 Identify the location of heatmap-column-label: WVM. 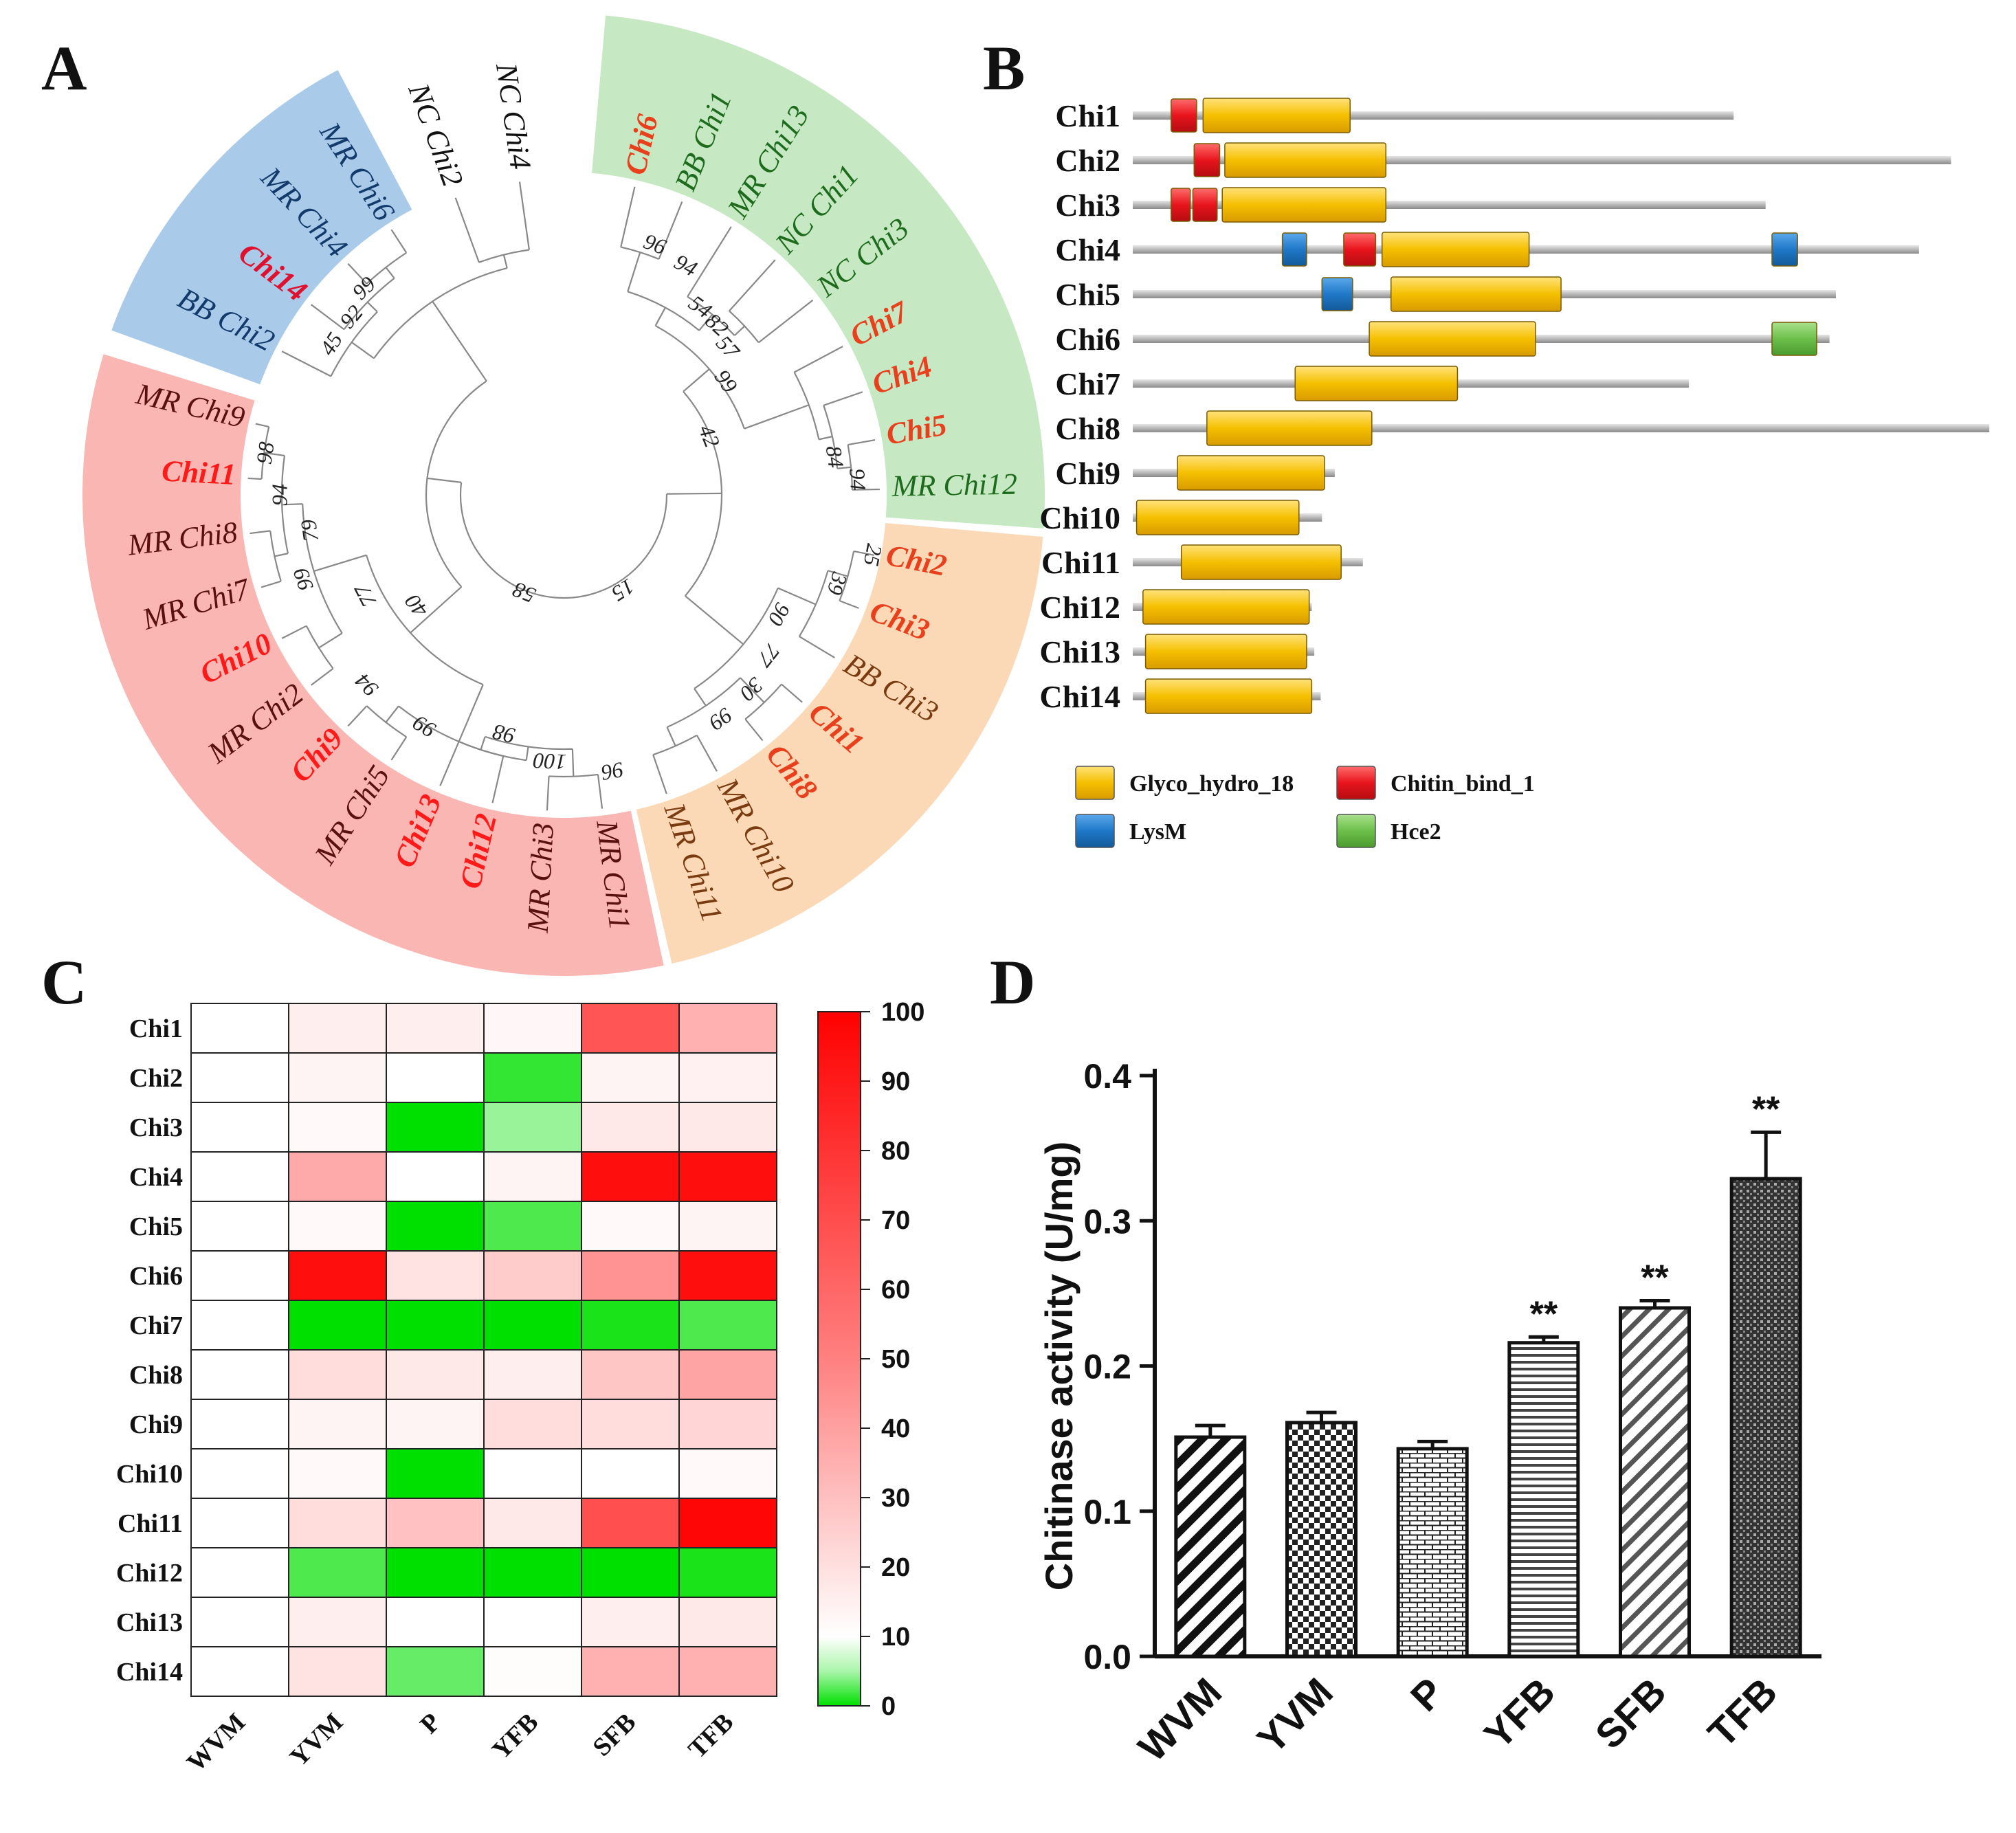
(216, 1743).